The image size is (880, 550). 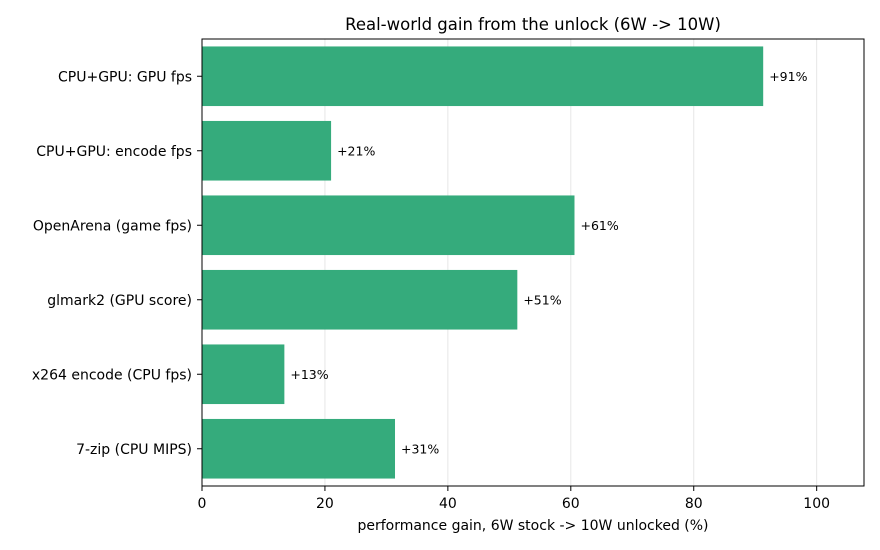 I want to click on category-label: 7-zip (CPU MIPS), so click(x=134, y=450).